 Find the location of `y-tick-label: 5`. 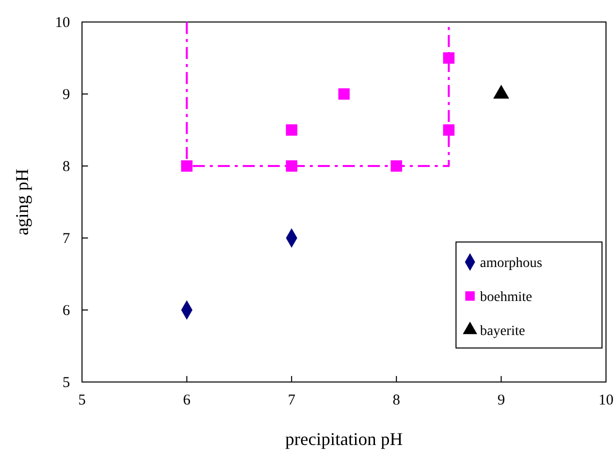

y-tick-label: 5 is located at coordinates (66, 382).